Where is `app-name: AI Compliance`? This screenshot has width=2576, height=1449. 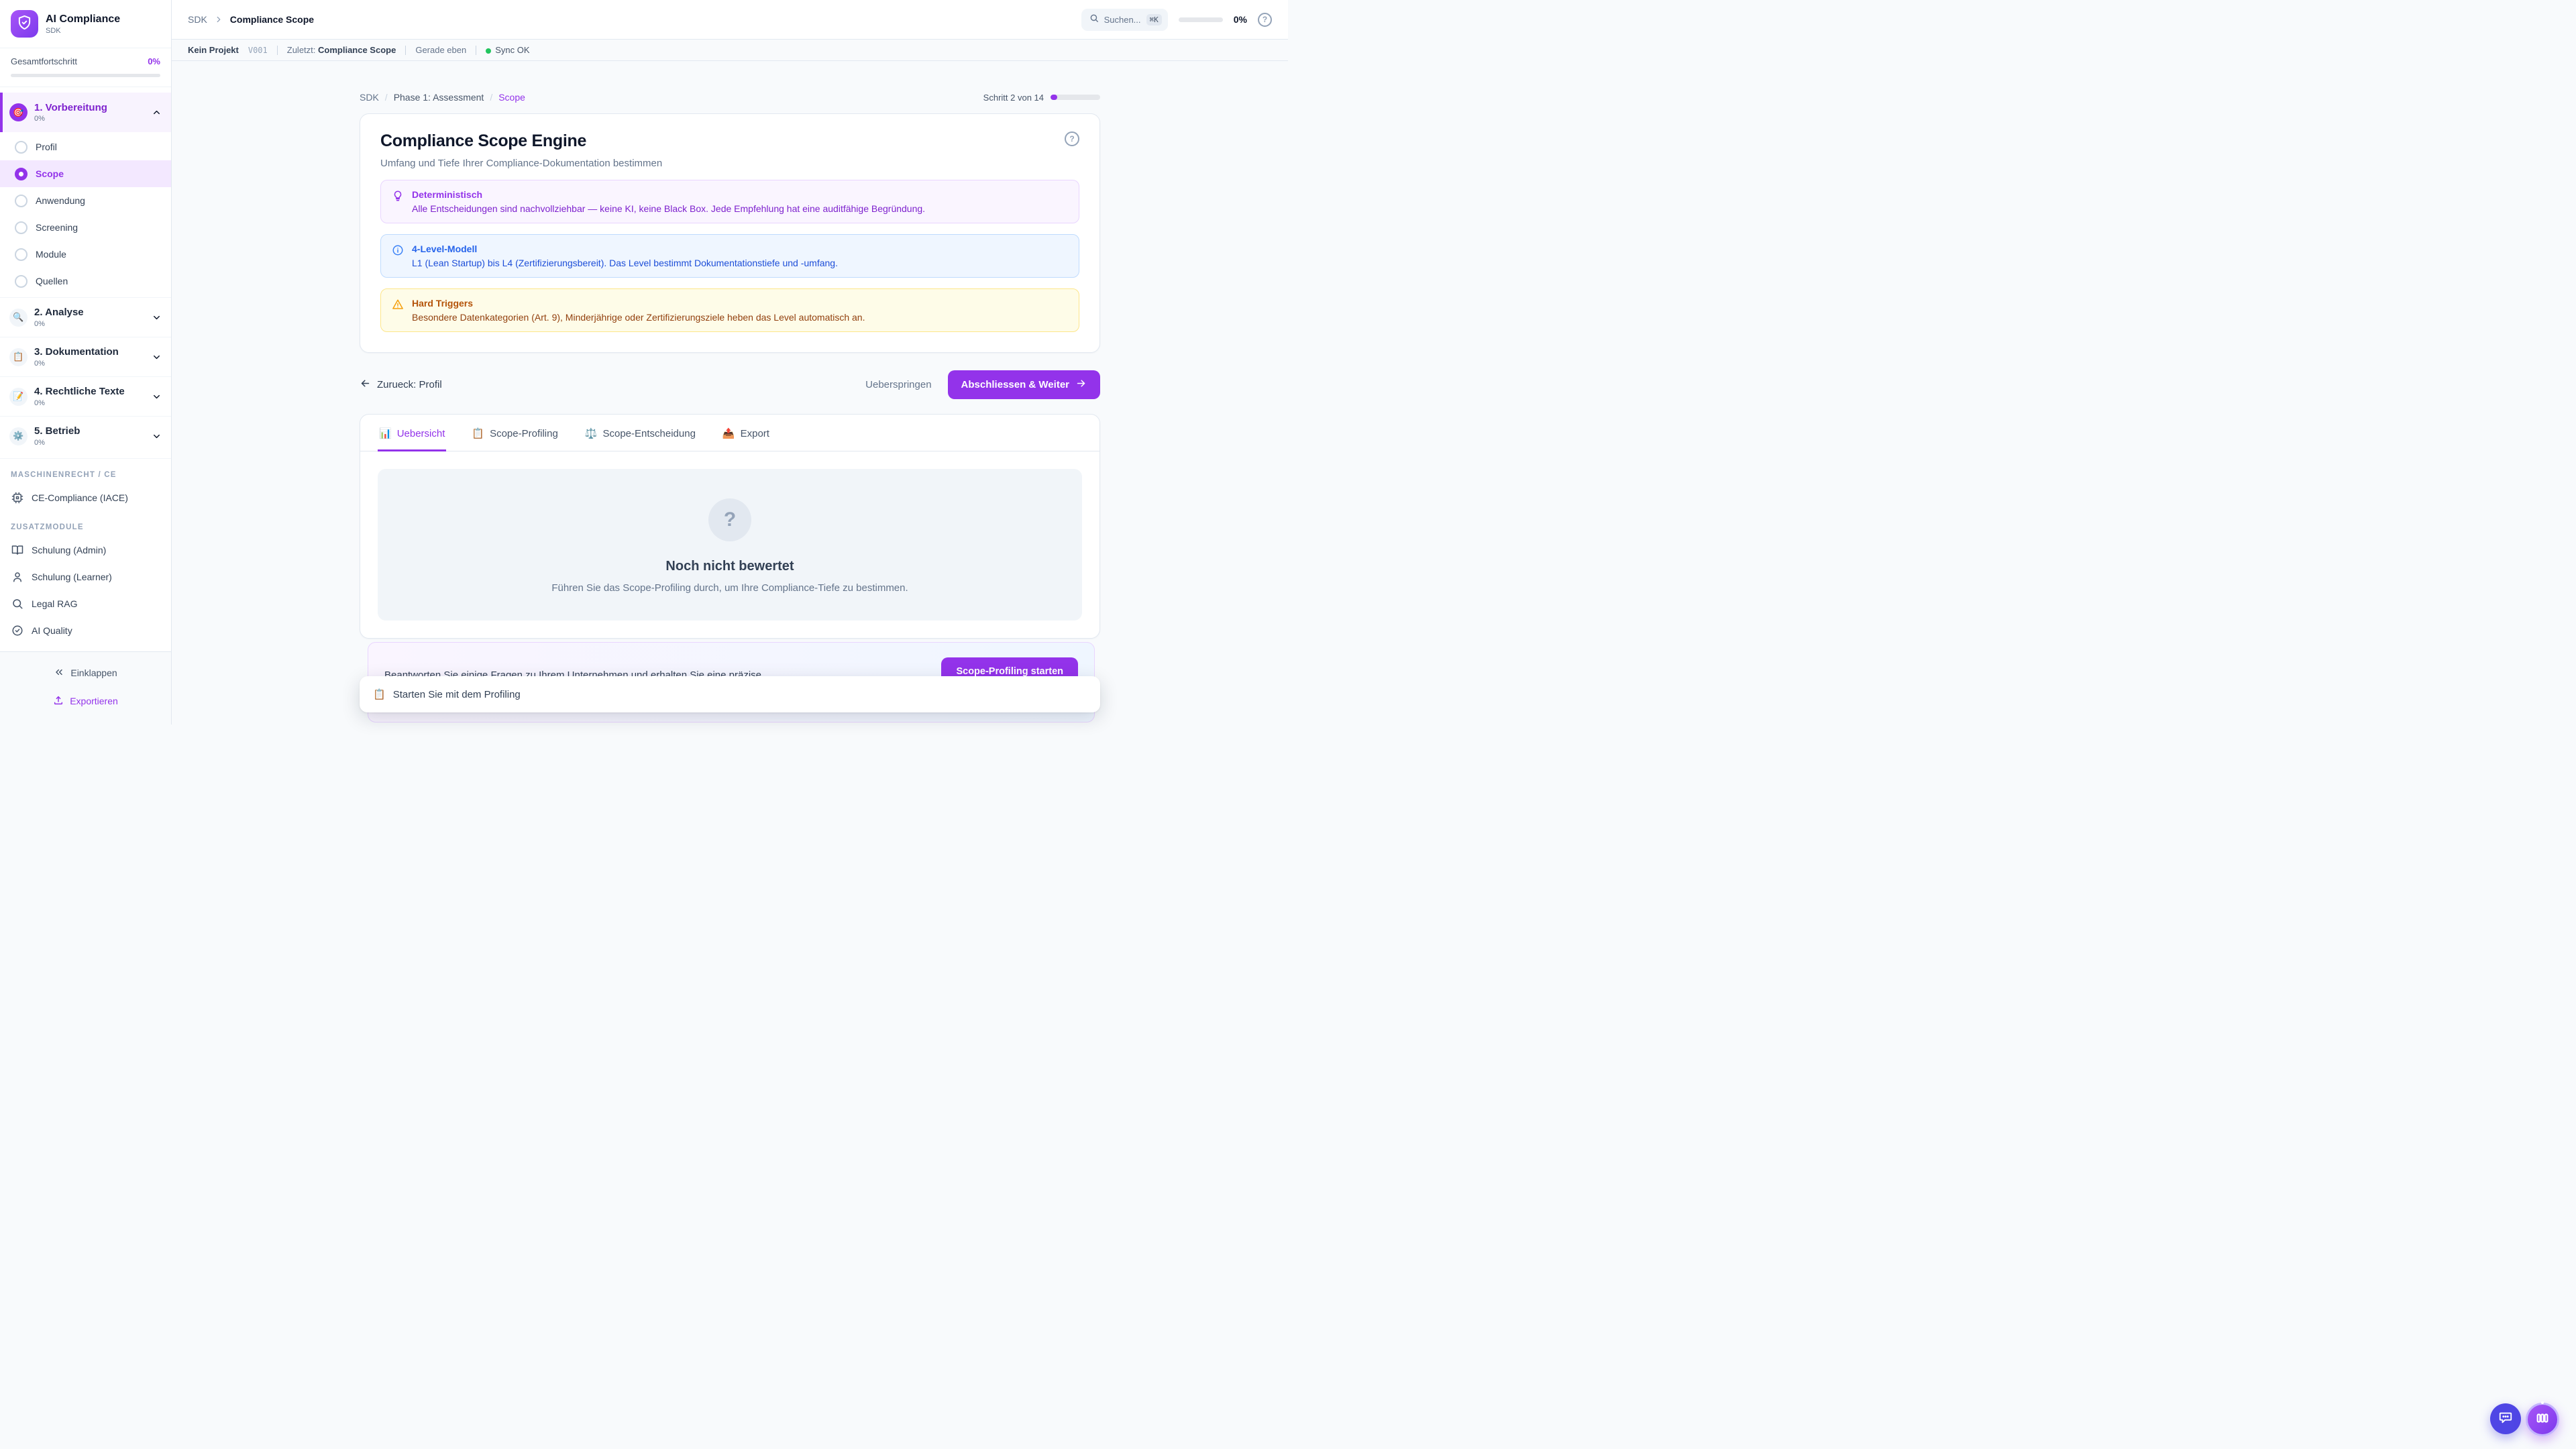 app-name: AI Compliance is located at coordinates (83, 19).